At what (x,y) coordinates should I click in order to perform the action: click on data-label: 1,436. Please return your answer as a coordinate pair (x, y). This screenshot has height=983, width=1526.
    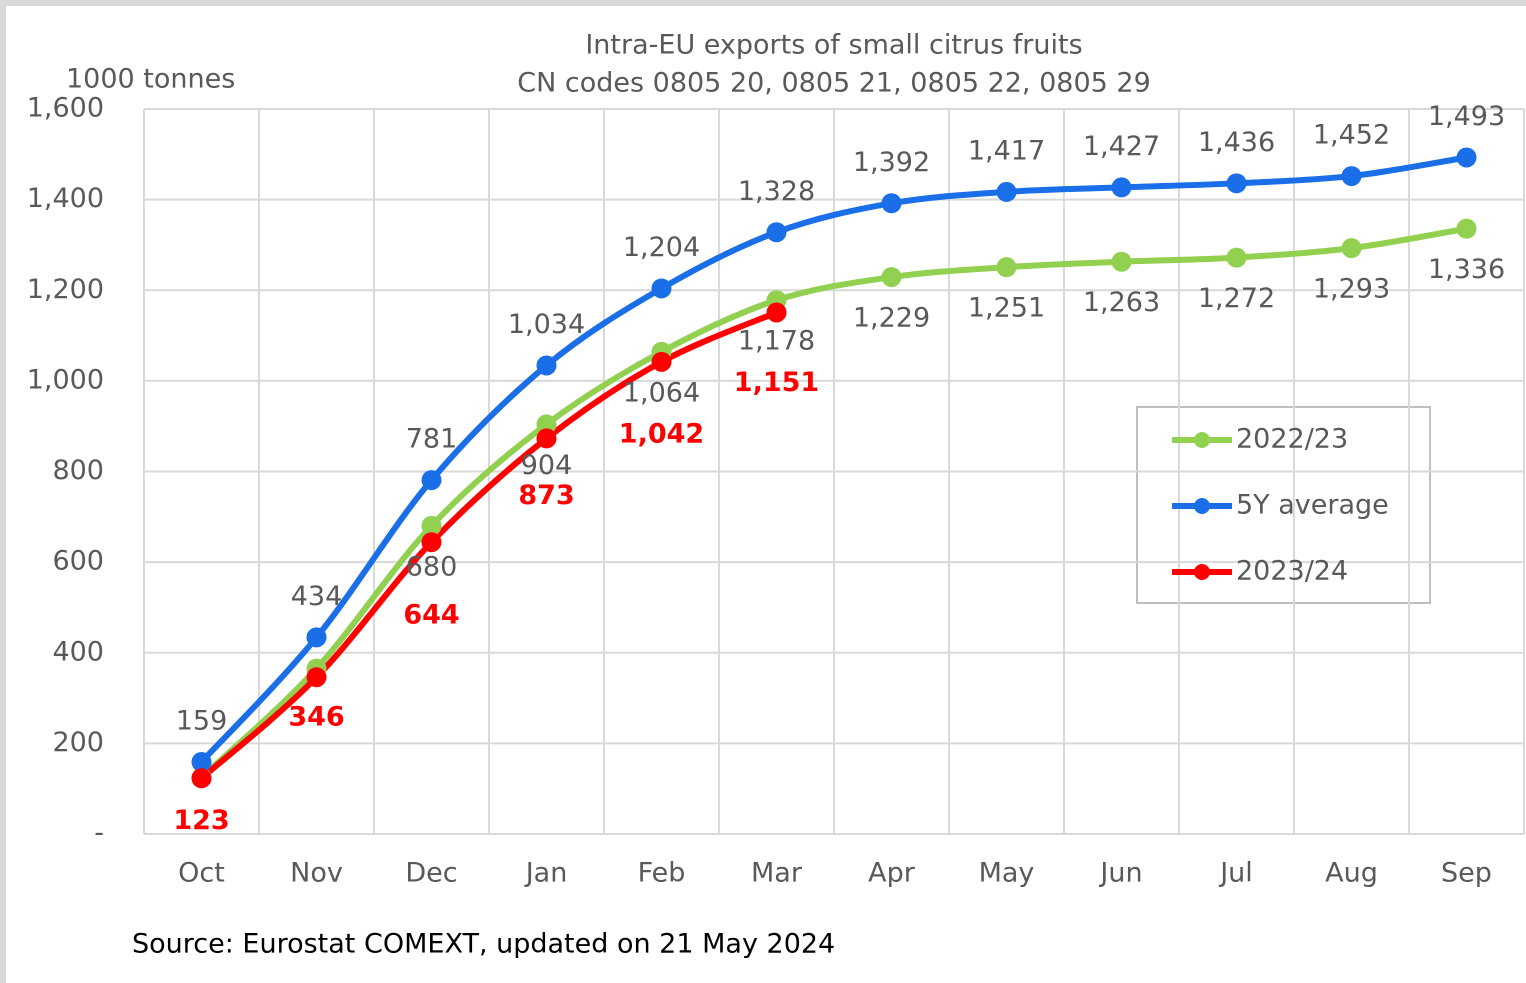
    Looking at the image, I should click on (1236, 142).